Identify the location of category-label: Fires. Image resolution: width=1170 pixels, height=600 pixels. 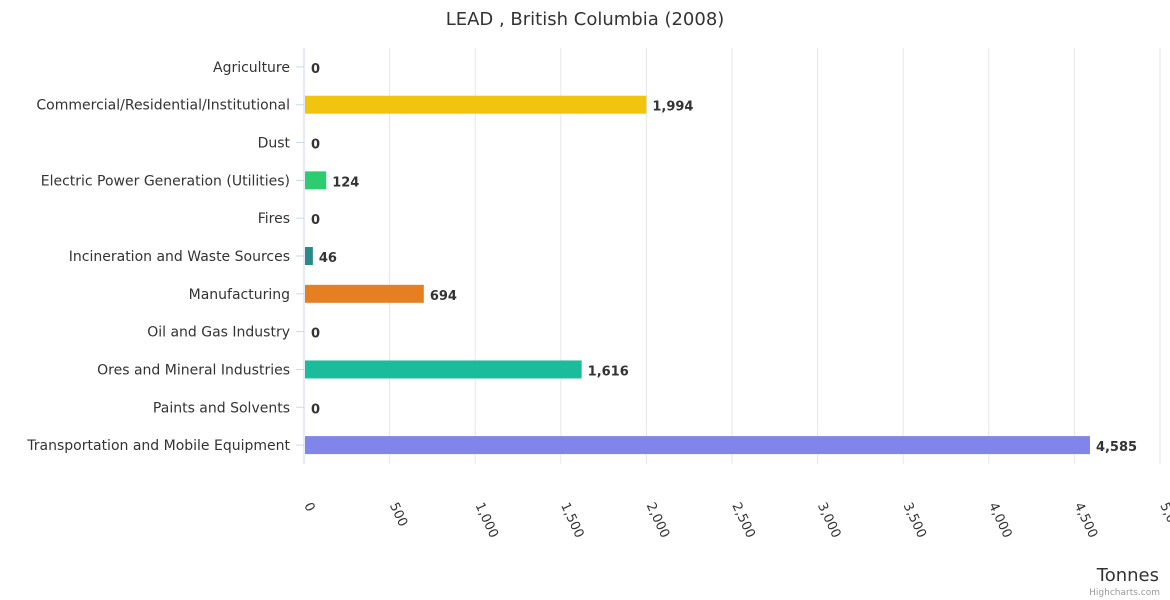
(274, 219).